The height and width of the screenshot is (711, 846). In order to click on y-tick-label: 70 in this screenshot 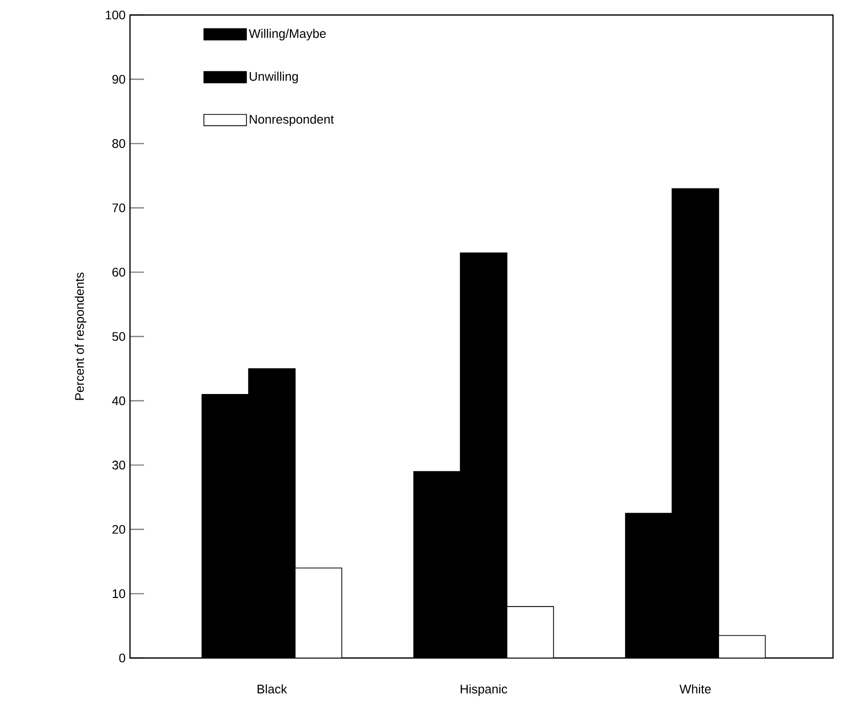, I will do `click(119, 207)`.